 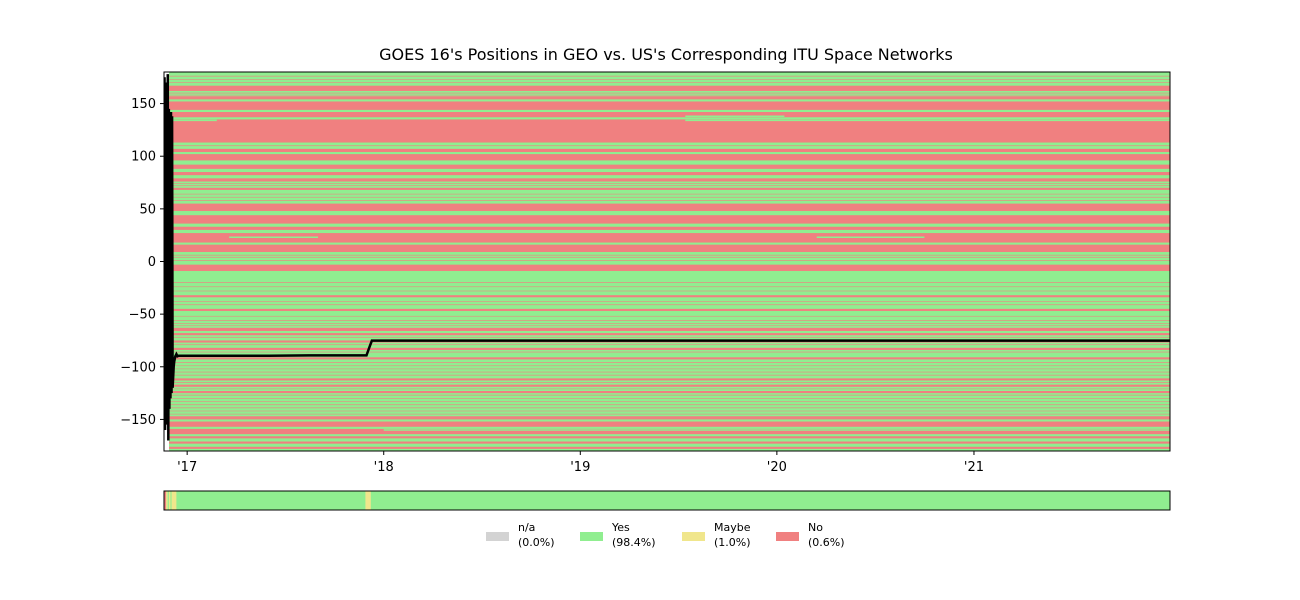 What do you see at coordinates (138, 367) in the screenshot?
I see `y-tick-label: −100` at bounding box center [138, 367].